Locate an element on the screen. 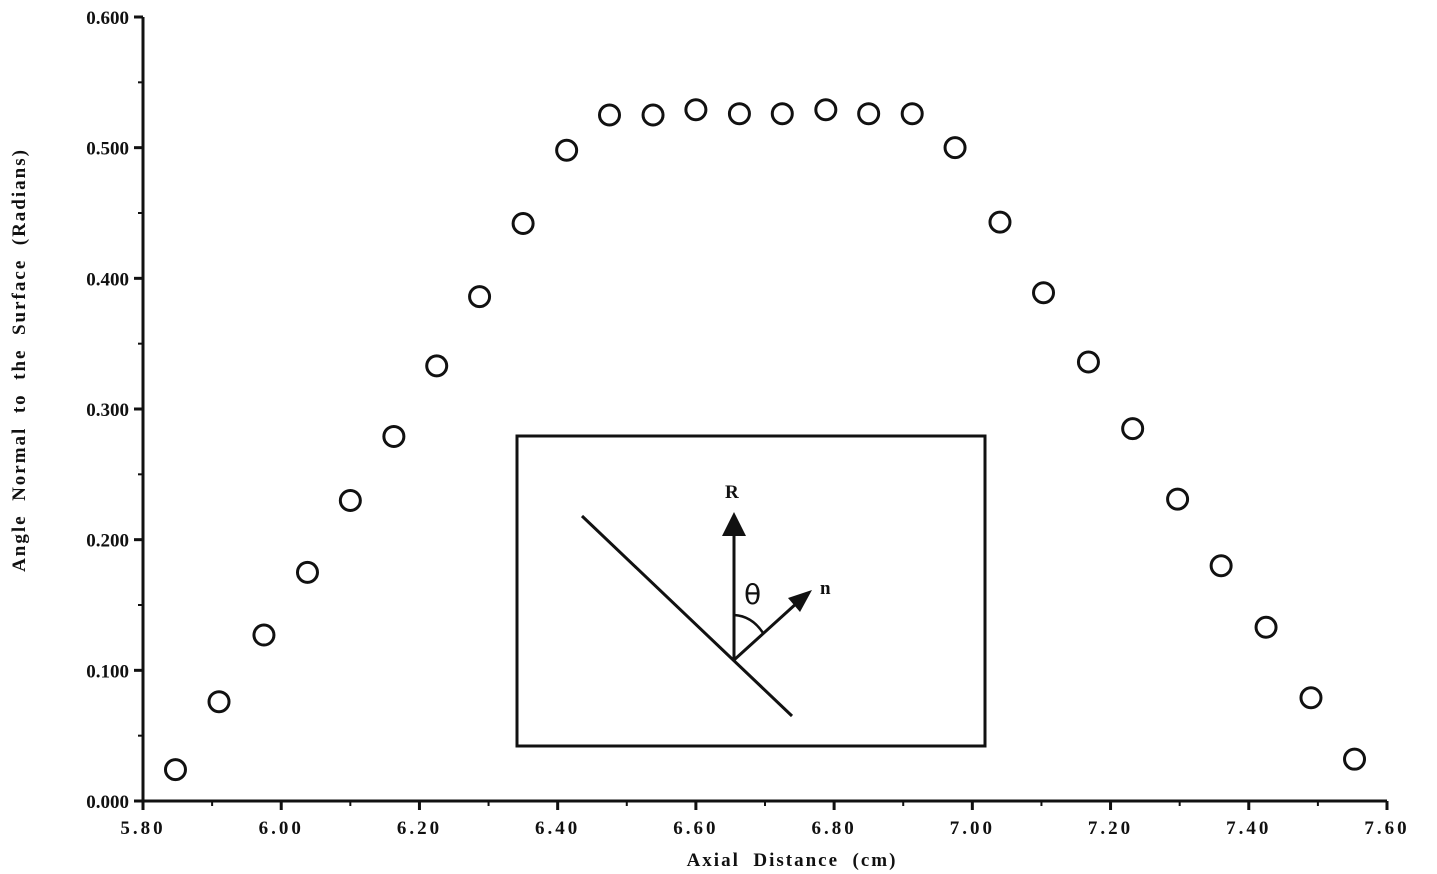 The image size is (1437, 874). x-tick-label: 6.00 is located at coordinates (281, 828).